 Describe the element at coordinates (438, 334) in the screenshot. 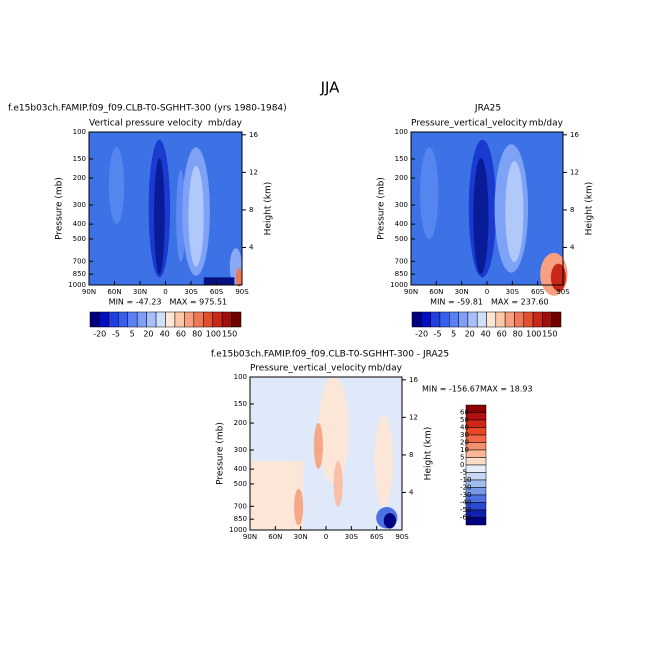

I see `colorbar-label: -5` at that location.